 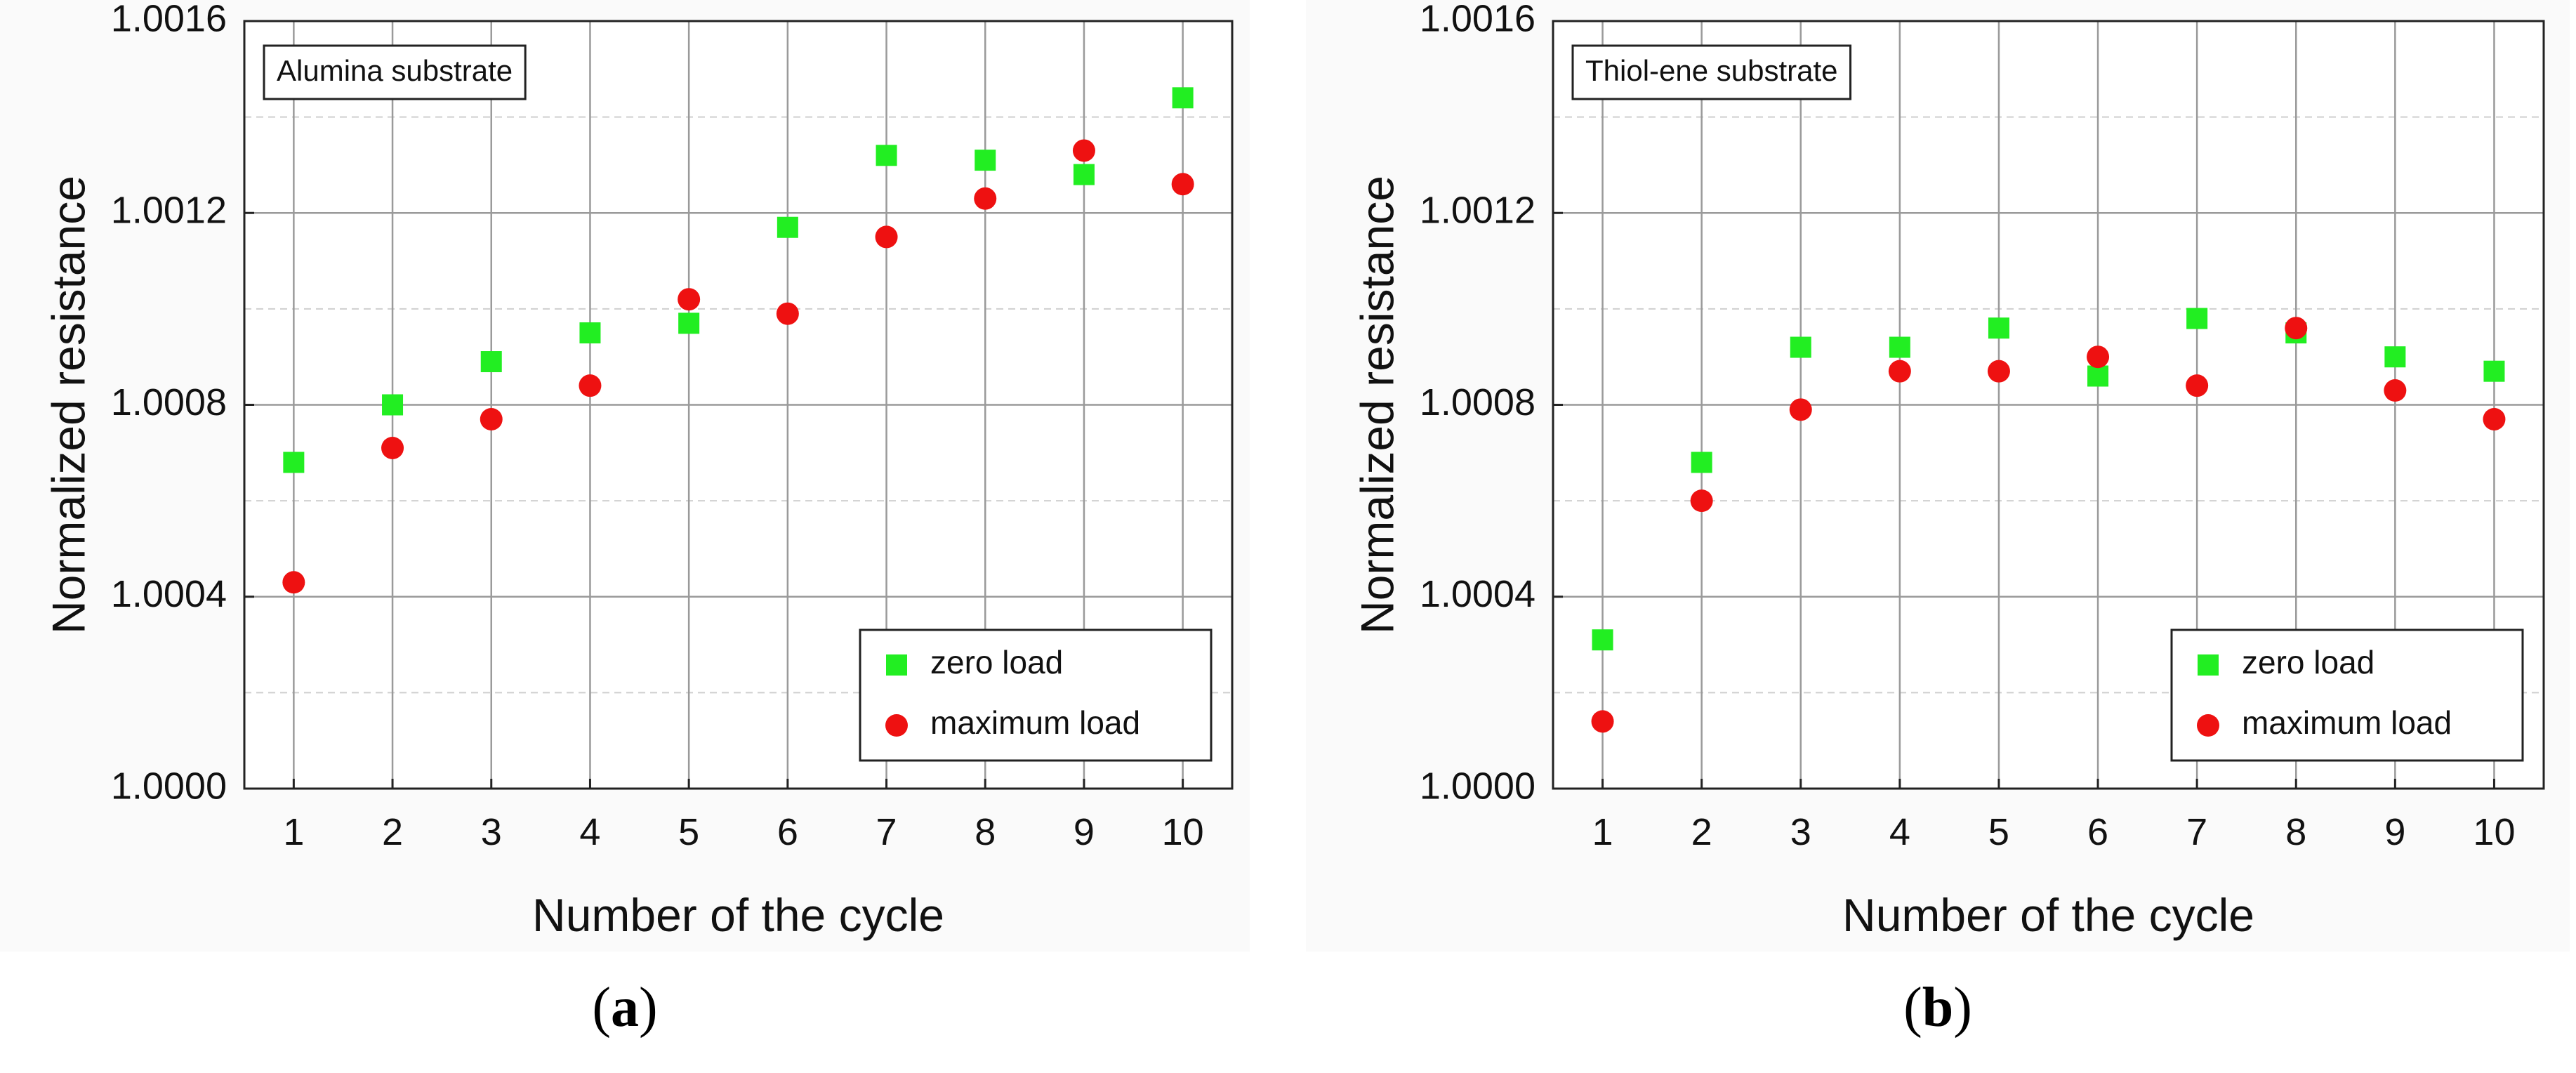 I want to click on panel-label-a: (a), so click(x=625, y=1008).